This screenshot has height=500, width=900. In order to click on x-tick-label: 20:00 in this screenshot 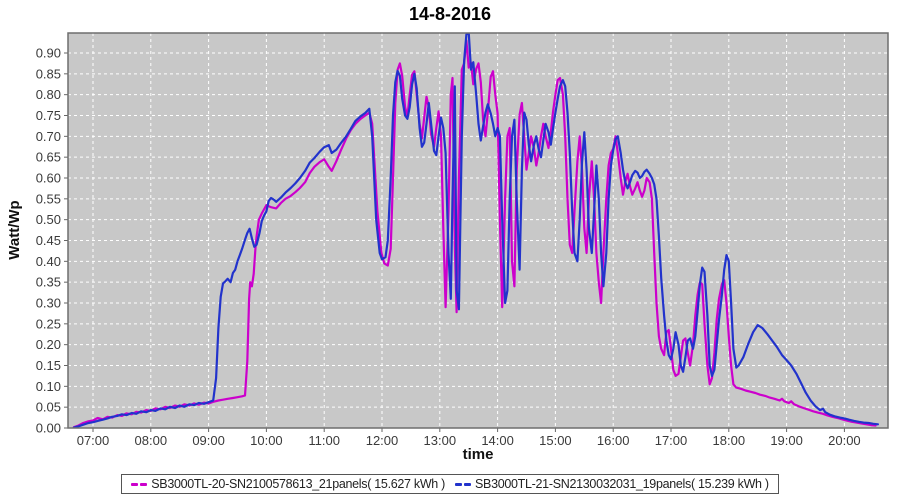, I will do `click(844, 440)`.